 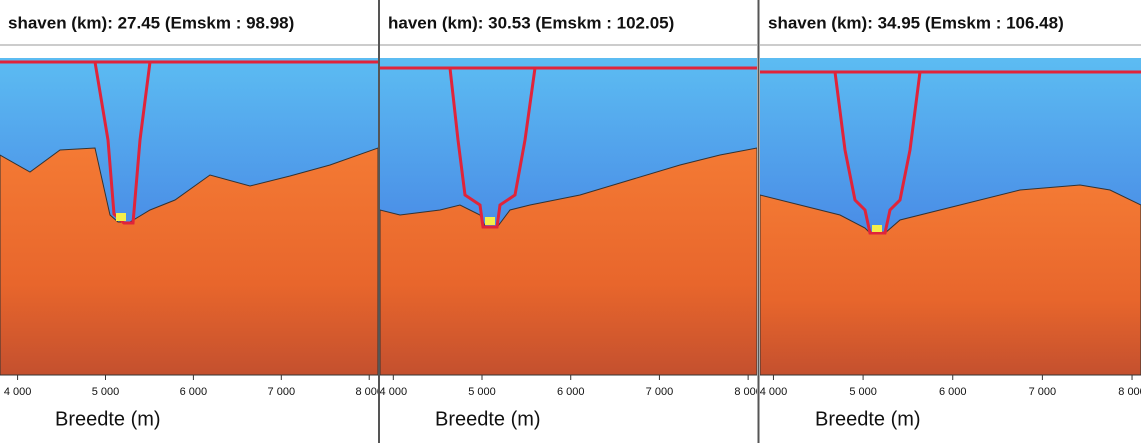 What do you see at coordinates (531, 22) in the screenshot?
I see `panel-title: haven (km): 30.53 (Emskm : 102.05)` at bounding box center [531, 22].